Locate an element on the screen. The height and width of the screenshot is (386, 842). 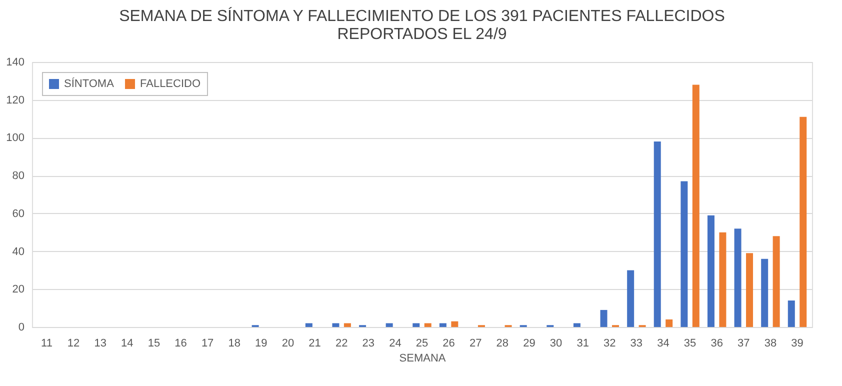
x-tick-label: 32 is located at coordinates (610, 344).